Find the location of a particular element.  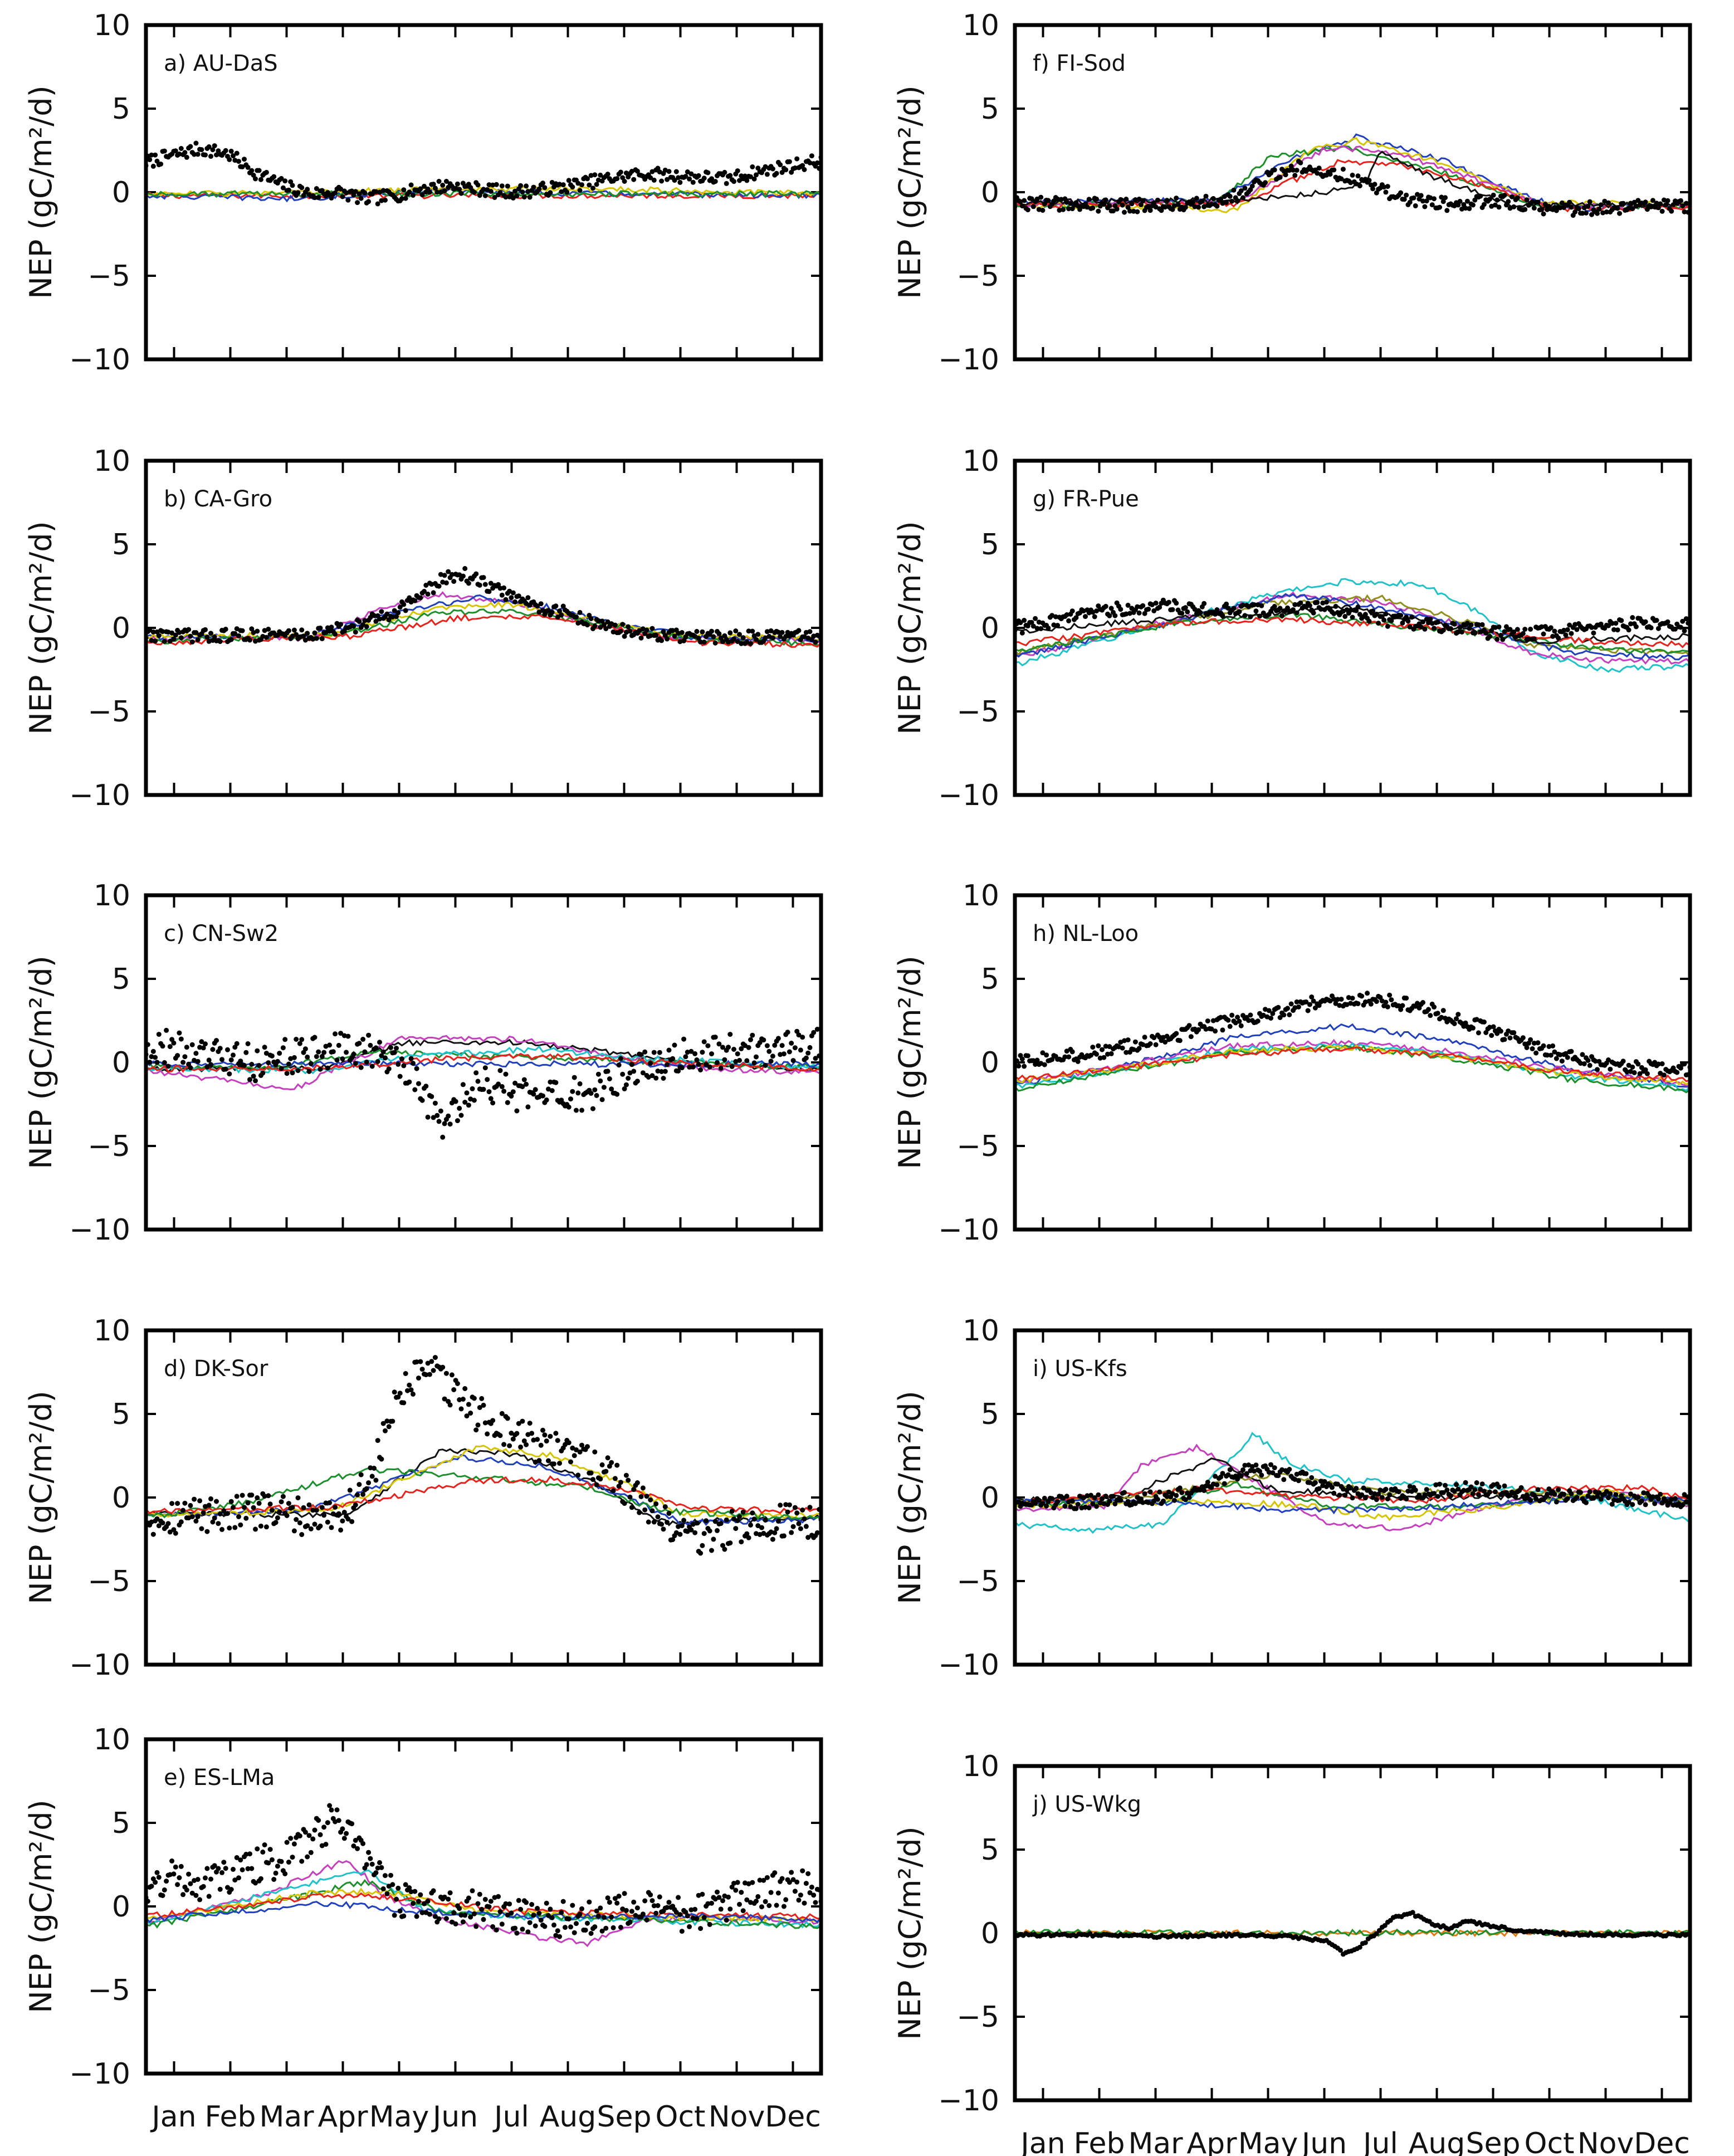

y-tick-label: 5 is located at coordinates (990, 979).